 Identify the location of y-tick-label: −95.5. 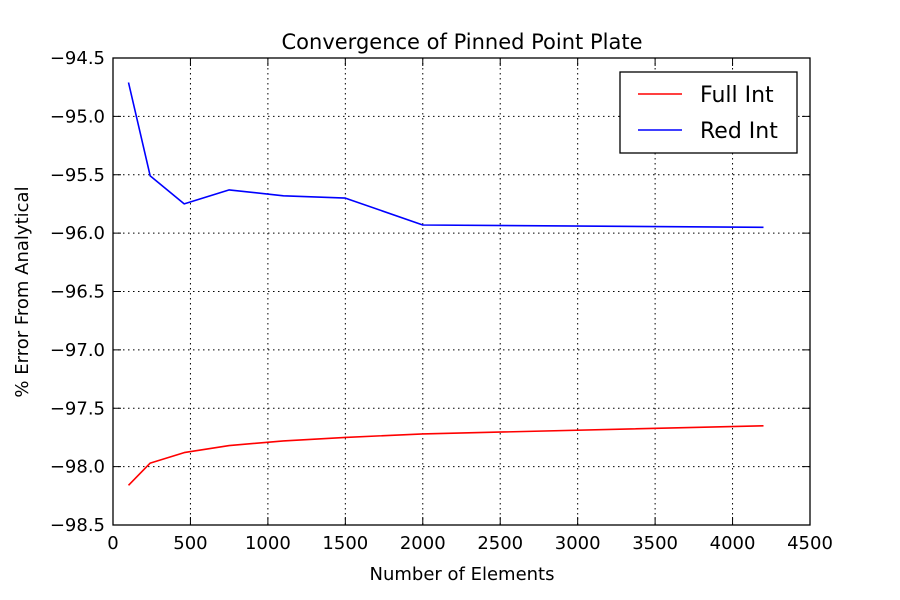
(77, 175).